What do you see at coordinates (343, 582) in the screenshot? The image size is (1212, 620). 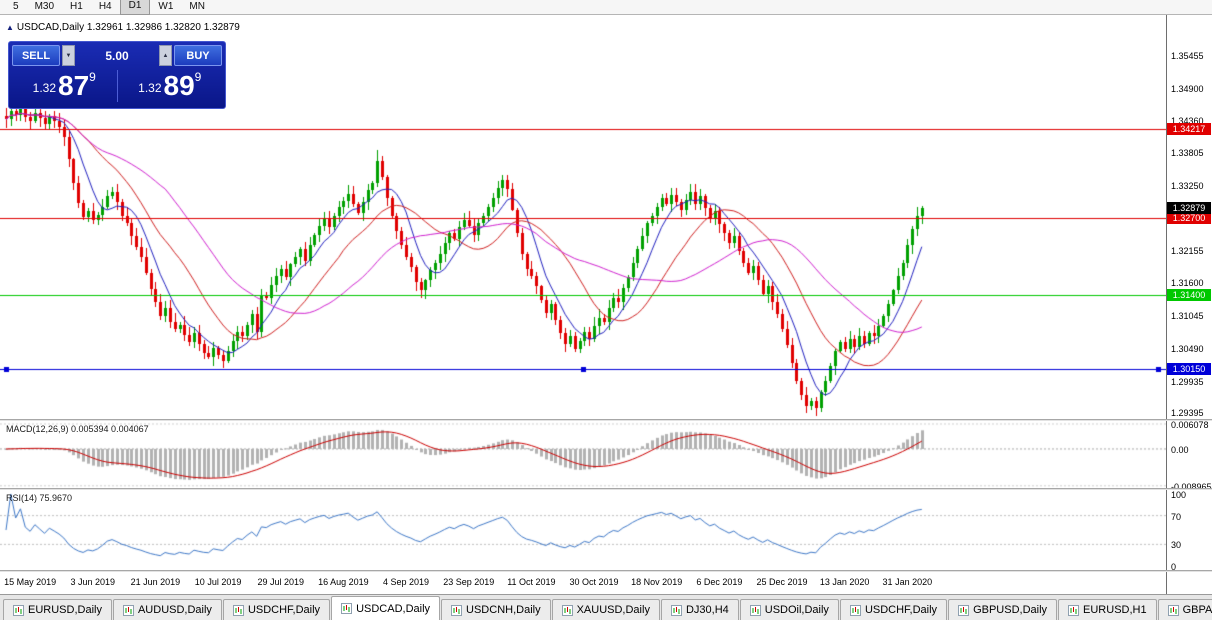 I see `date-axis-label: 16 Aug 2019` at bounding box center [343, 582].